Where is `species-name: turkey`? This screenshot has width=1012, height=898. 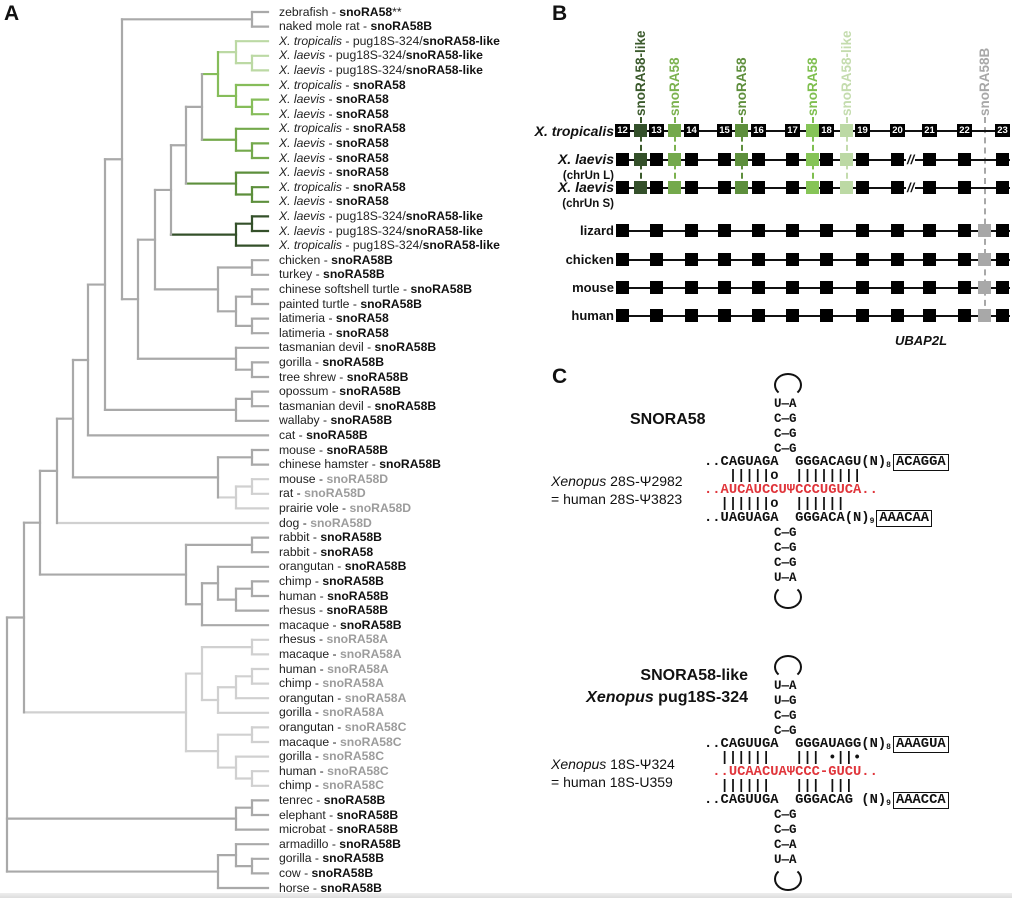 species-name: turkey is located at coordinates (296, 274).